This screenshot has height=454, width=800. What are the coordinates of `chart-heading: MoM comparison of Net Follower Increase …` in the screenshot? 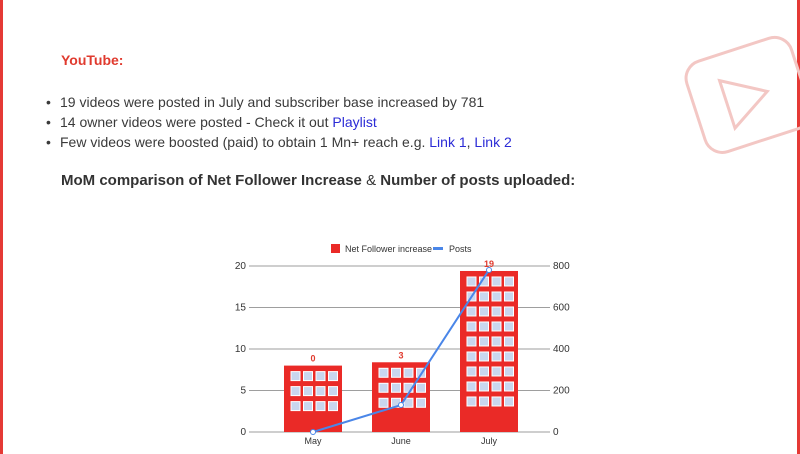 It's located at (318, 180).